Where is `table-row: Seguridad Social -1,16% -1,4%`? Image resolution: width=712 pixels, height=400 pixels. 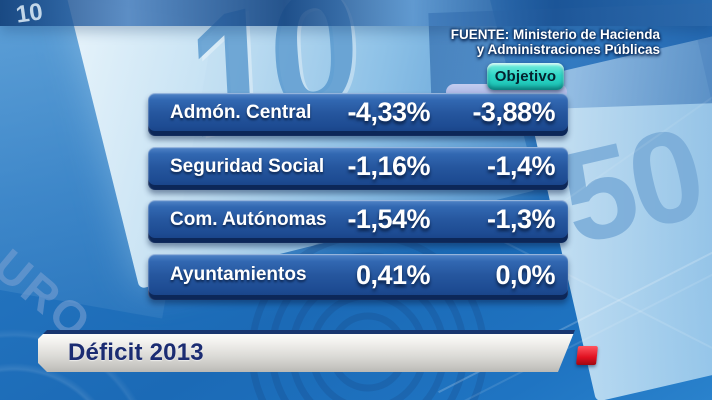
table-row: Seguridad Social -1,16% -1,4% is located at coordinates (358, 168).